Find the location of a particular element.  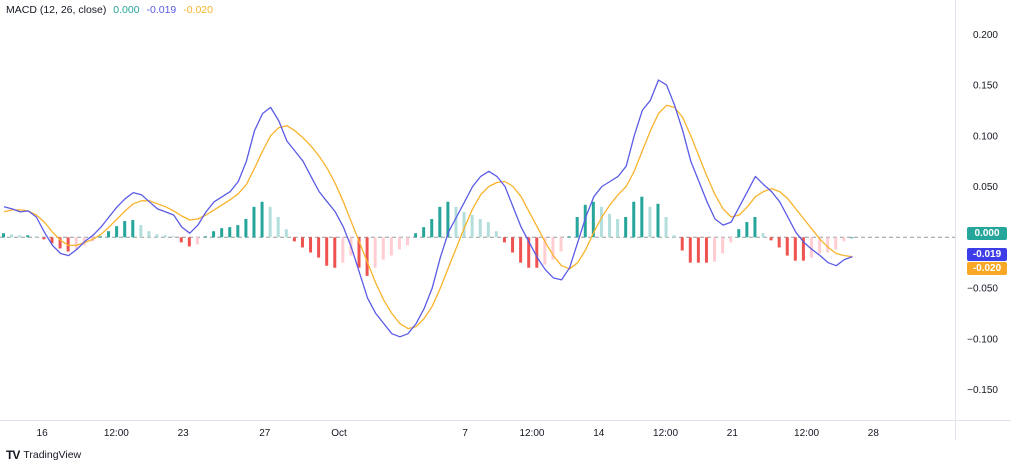

x-tick-label: 21 is located at coordinates (733, 433).